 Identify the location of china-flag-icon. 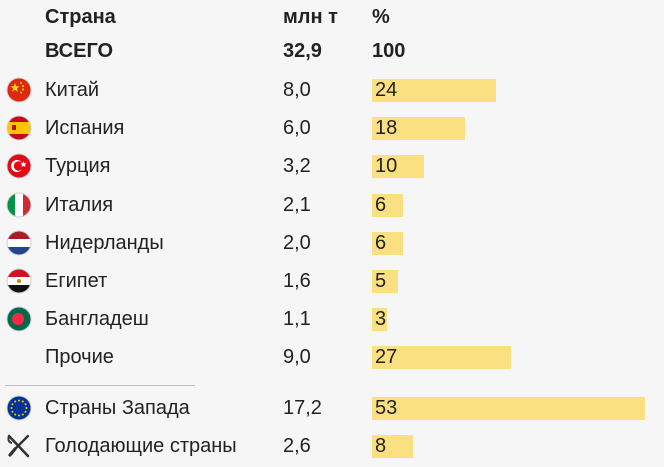
(19, 90).